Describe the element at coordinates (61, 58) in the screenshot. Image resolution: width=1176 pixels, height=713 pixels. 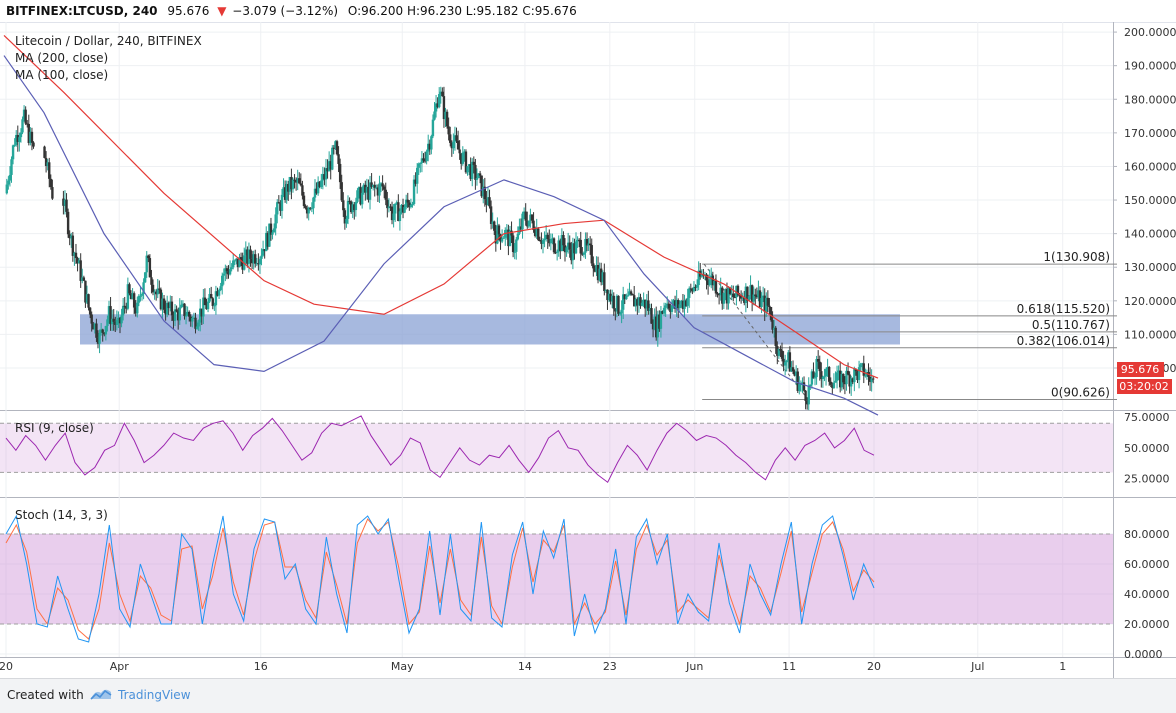
I see `ma200-legend: MA (200, close)` at that location.